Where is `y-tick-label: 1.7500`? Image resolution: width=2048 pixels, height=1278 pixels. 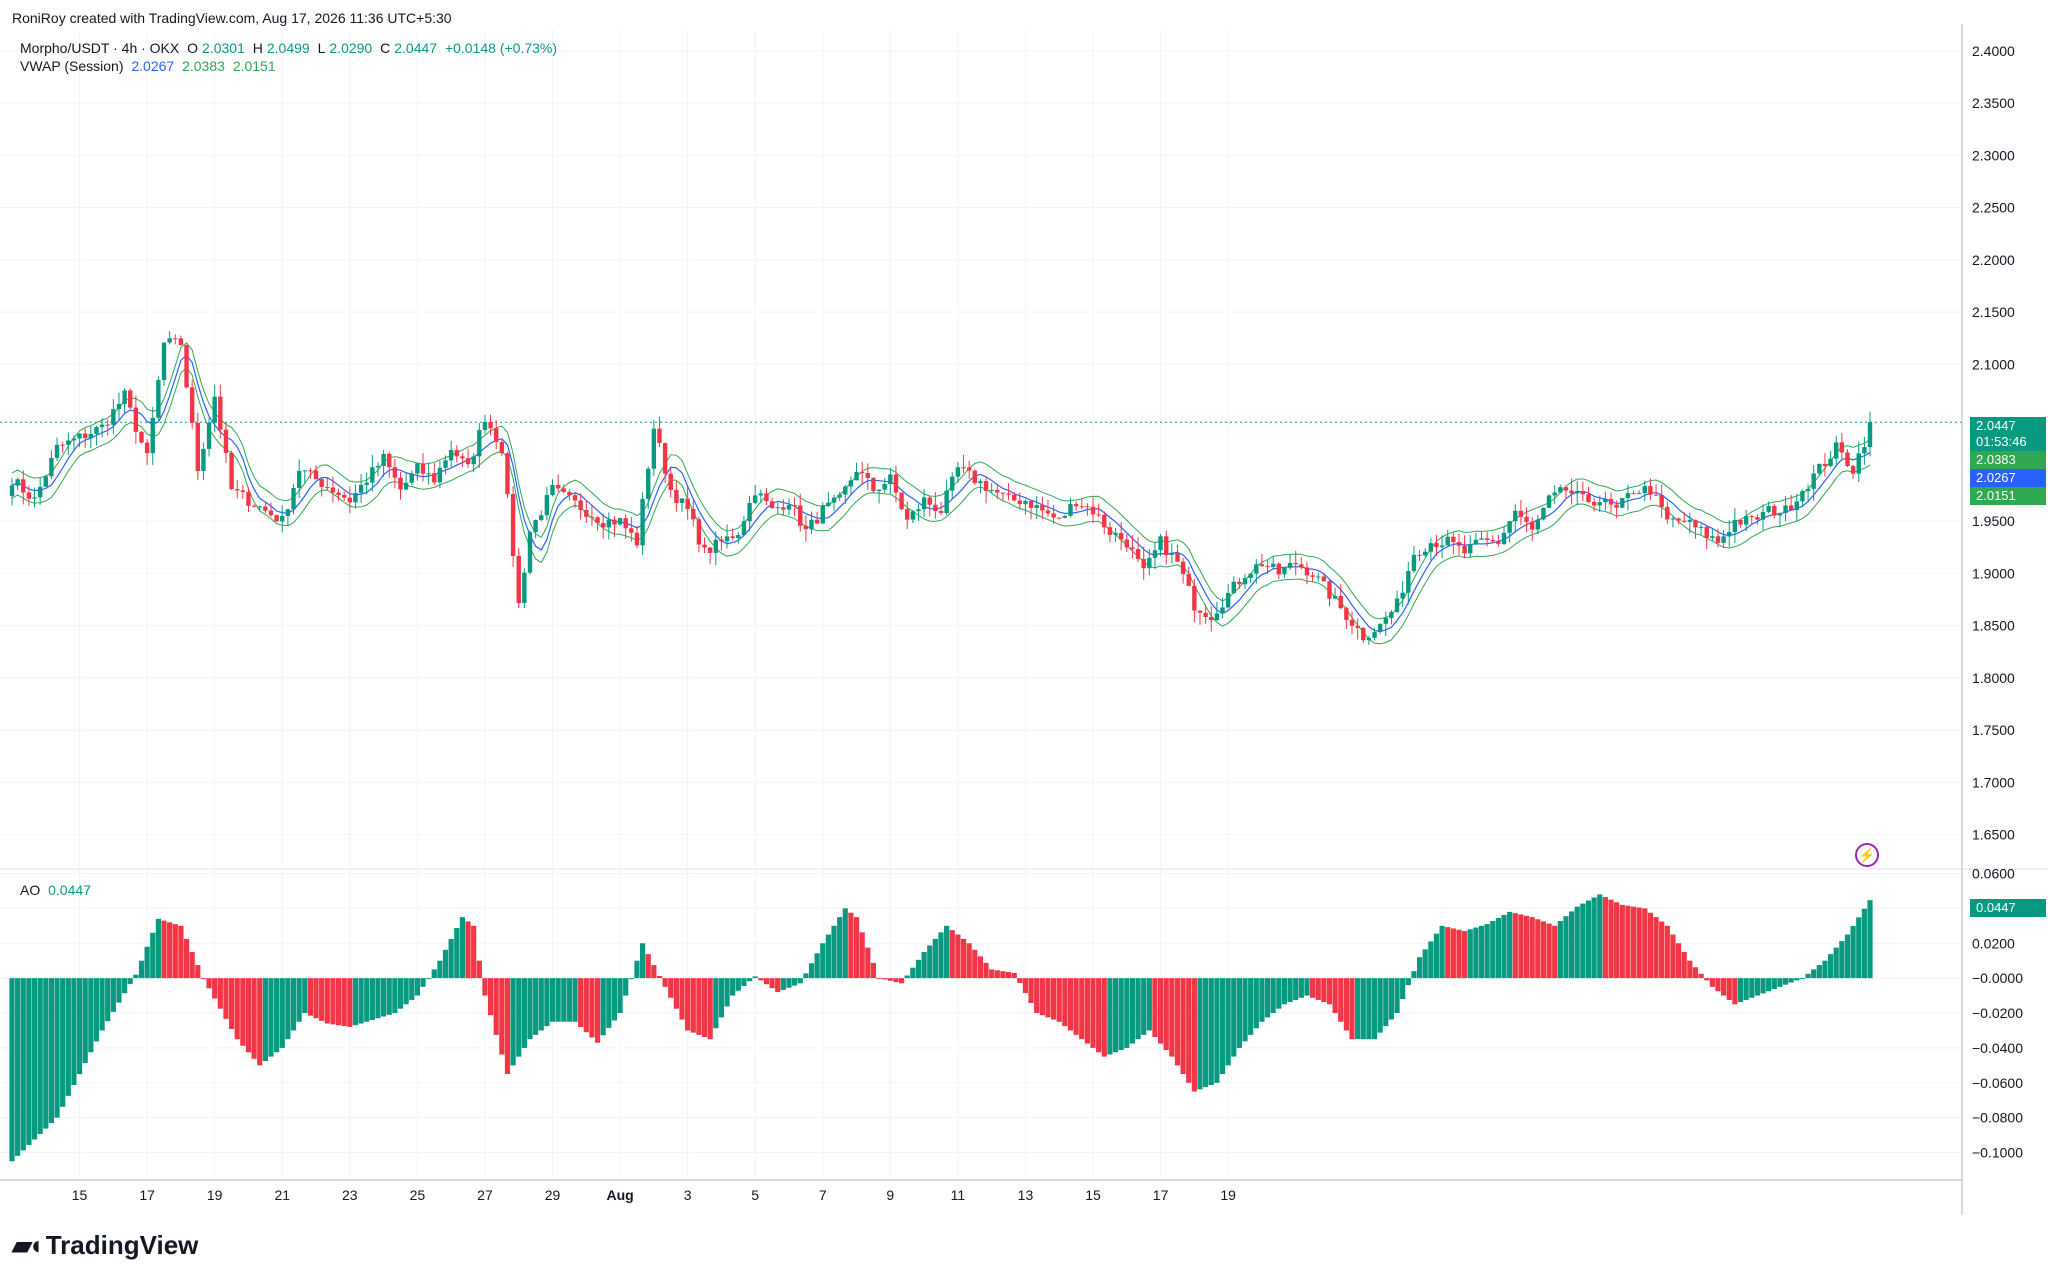 y-tick-label: 1.7500 is located at coordinates (1993, 730).